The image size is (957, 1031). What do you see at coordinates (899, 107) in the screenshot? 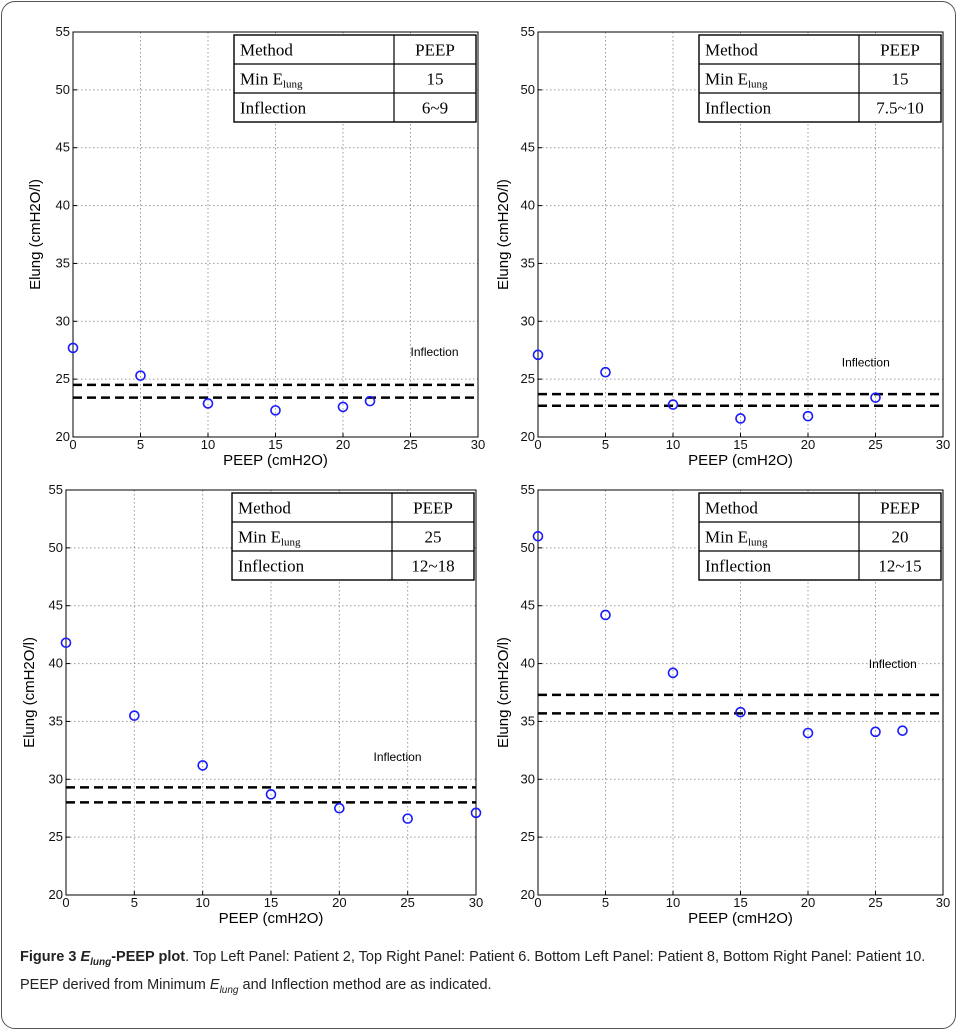
I see `table-inflection-value: 7.5~10` at bounding box center [899, 107].